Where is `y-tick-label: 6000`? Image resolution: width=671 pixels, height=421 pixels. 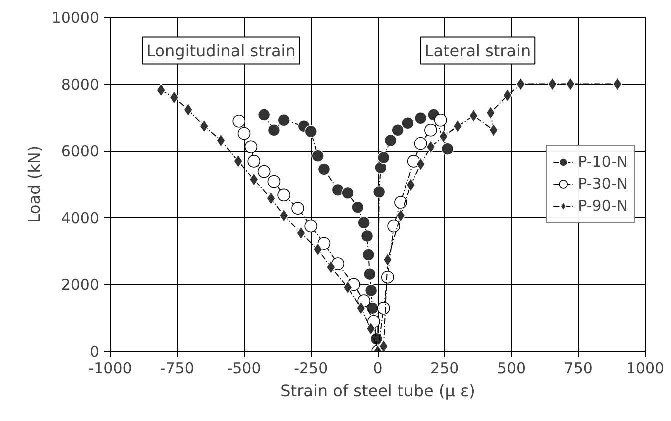 y-tick-label: 6000 is located at coordinates (80, 151).